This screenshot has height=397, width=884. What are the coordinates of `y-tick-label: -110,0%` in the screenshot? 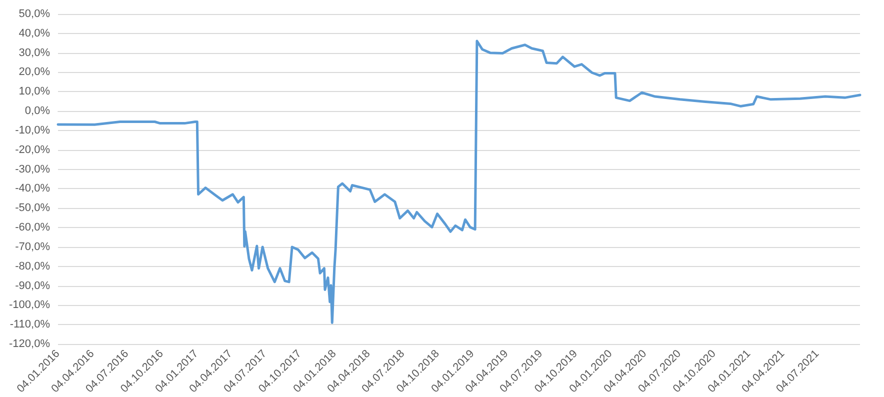 It's located at (30, 324).